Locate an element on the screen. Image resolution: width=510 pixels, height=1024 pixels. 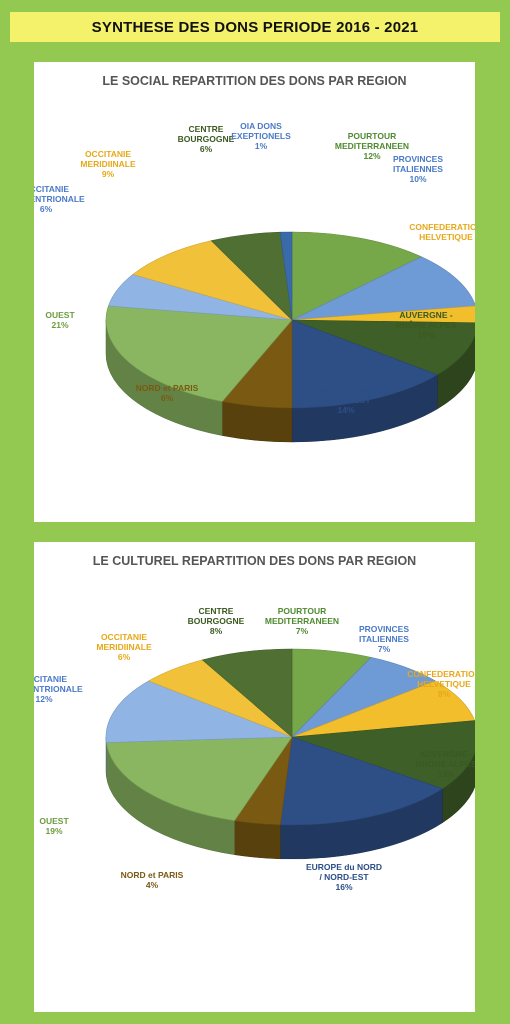
pie-slice-occitanie-meridiinale is located at coordinates (212, 280).